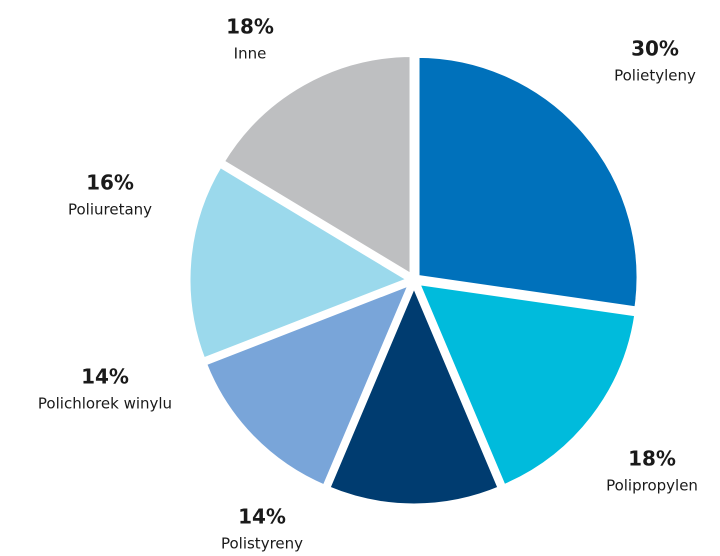 This screenshot has height=556, width=720. What do you see at coordinates (652, 486) in the screenshot?
I see `slice-label: Polipropylen` at bounding box center [652, 486].